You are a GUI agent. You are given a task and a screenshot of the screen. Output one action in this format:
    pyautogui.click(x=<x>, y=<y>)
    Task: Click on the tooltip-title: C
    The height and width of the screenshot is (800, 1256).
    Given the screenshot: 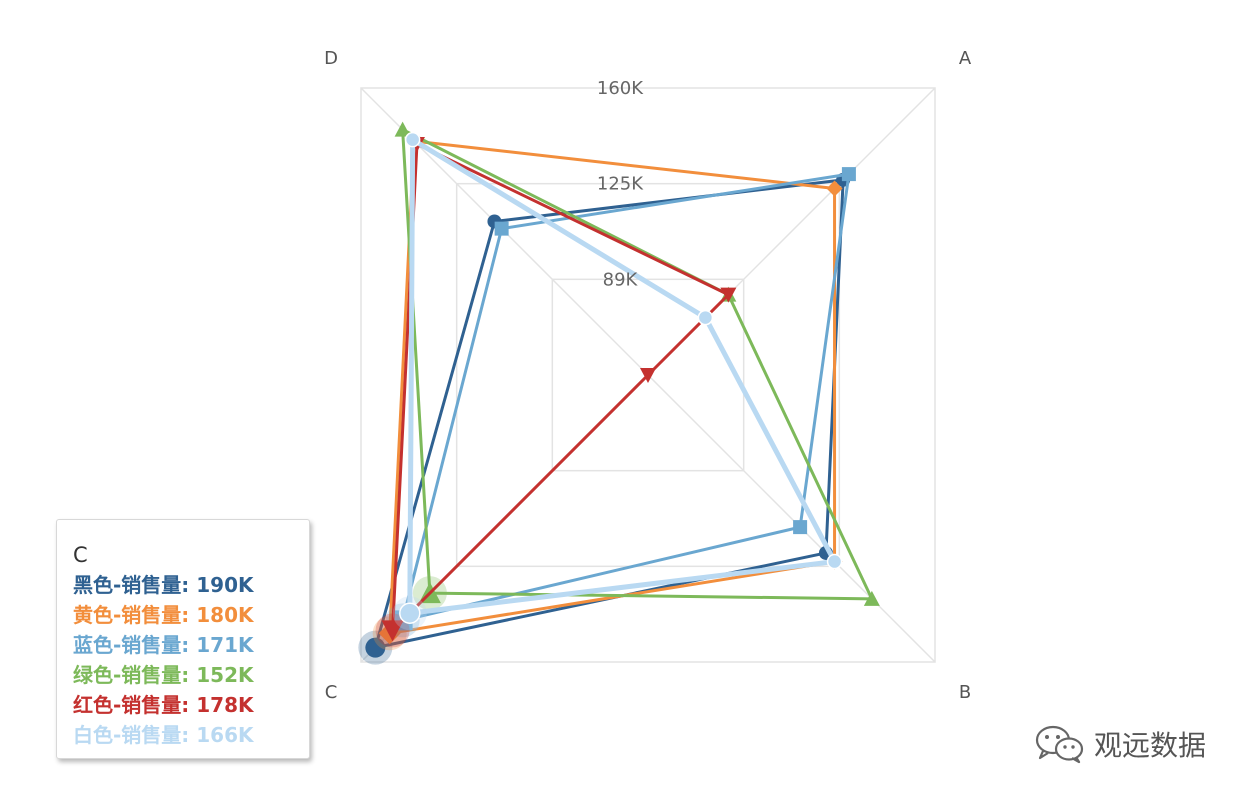 What is the action you would take?
    pyautogui.click(x=80, y=555)
    